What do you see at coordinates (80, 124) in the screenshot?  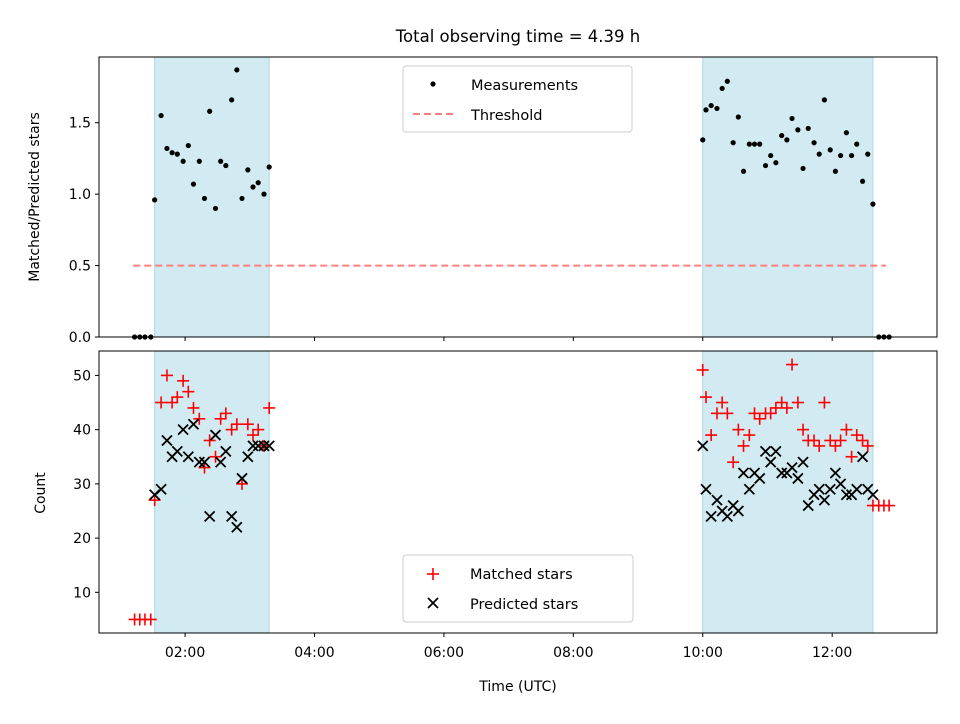 I see `y-tick-label: 1.5` at bounding box center [80, 124].